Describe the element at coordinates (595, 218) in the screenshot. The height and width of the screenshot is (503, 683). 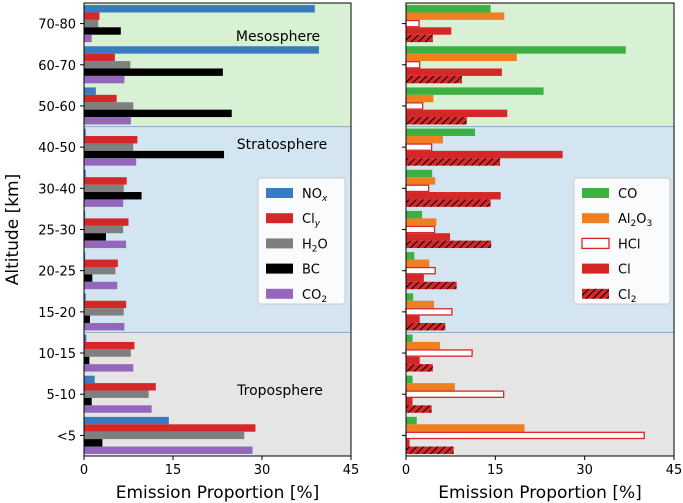
I see `legend-swatch-al2o3` at that location.